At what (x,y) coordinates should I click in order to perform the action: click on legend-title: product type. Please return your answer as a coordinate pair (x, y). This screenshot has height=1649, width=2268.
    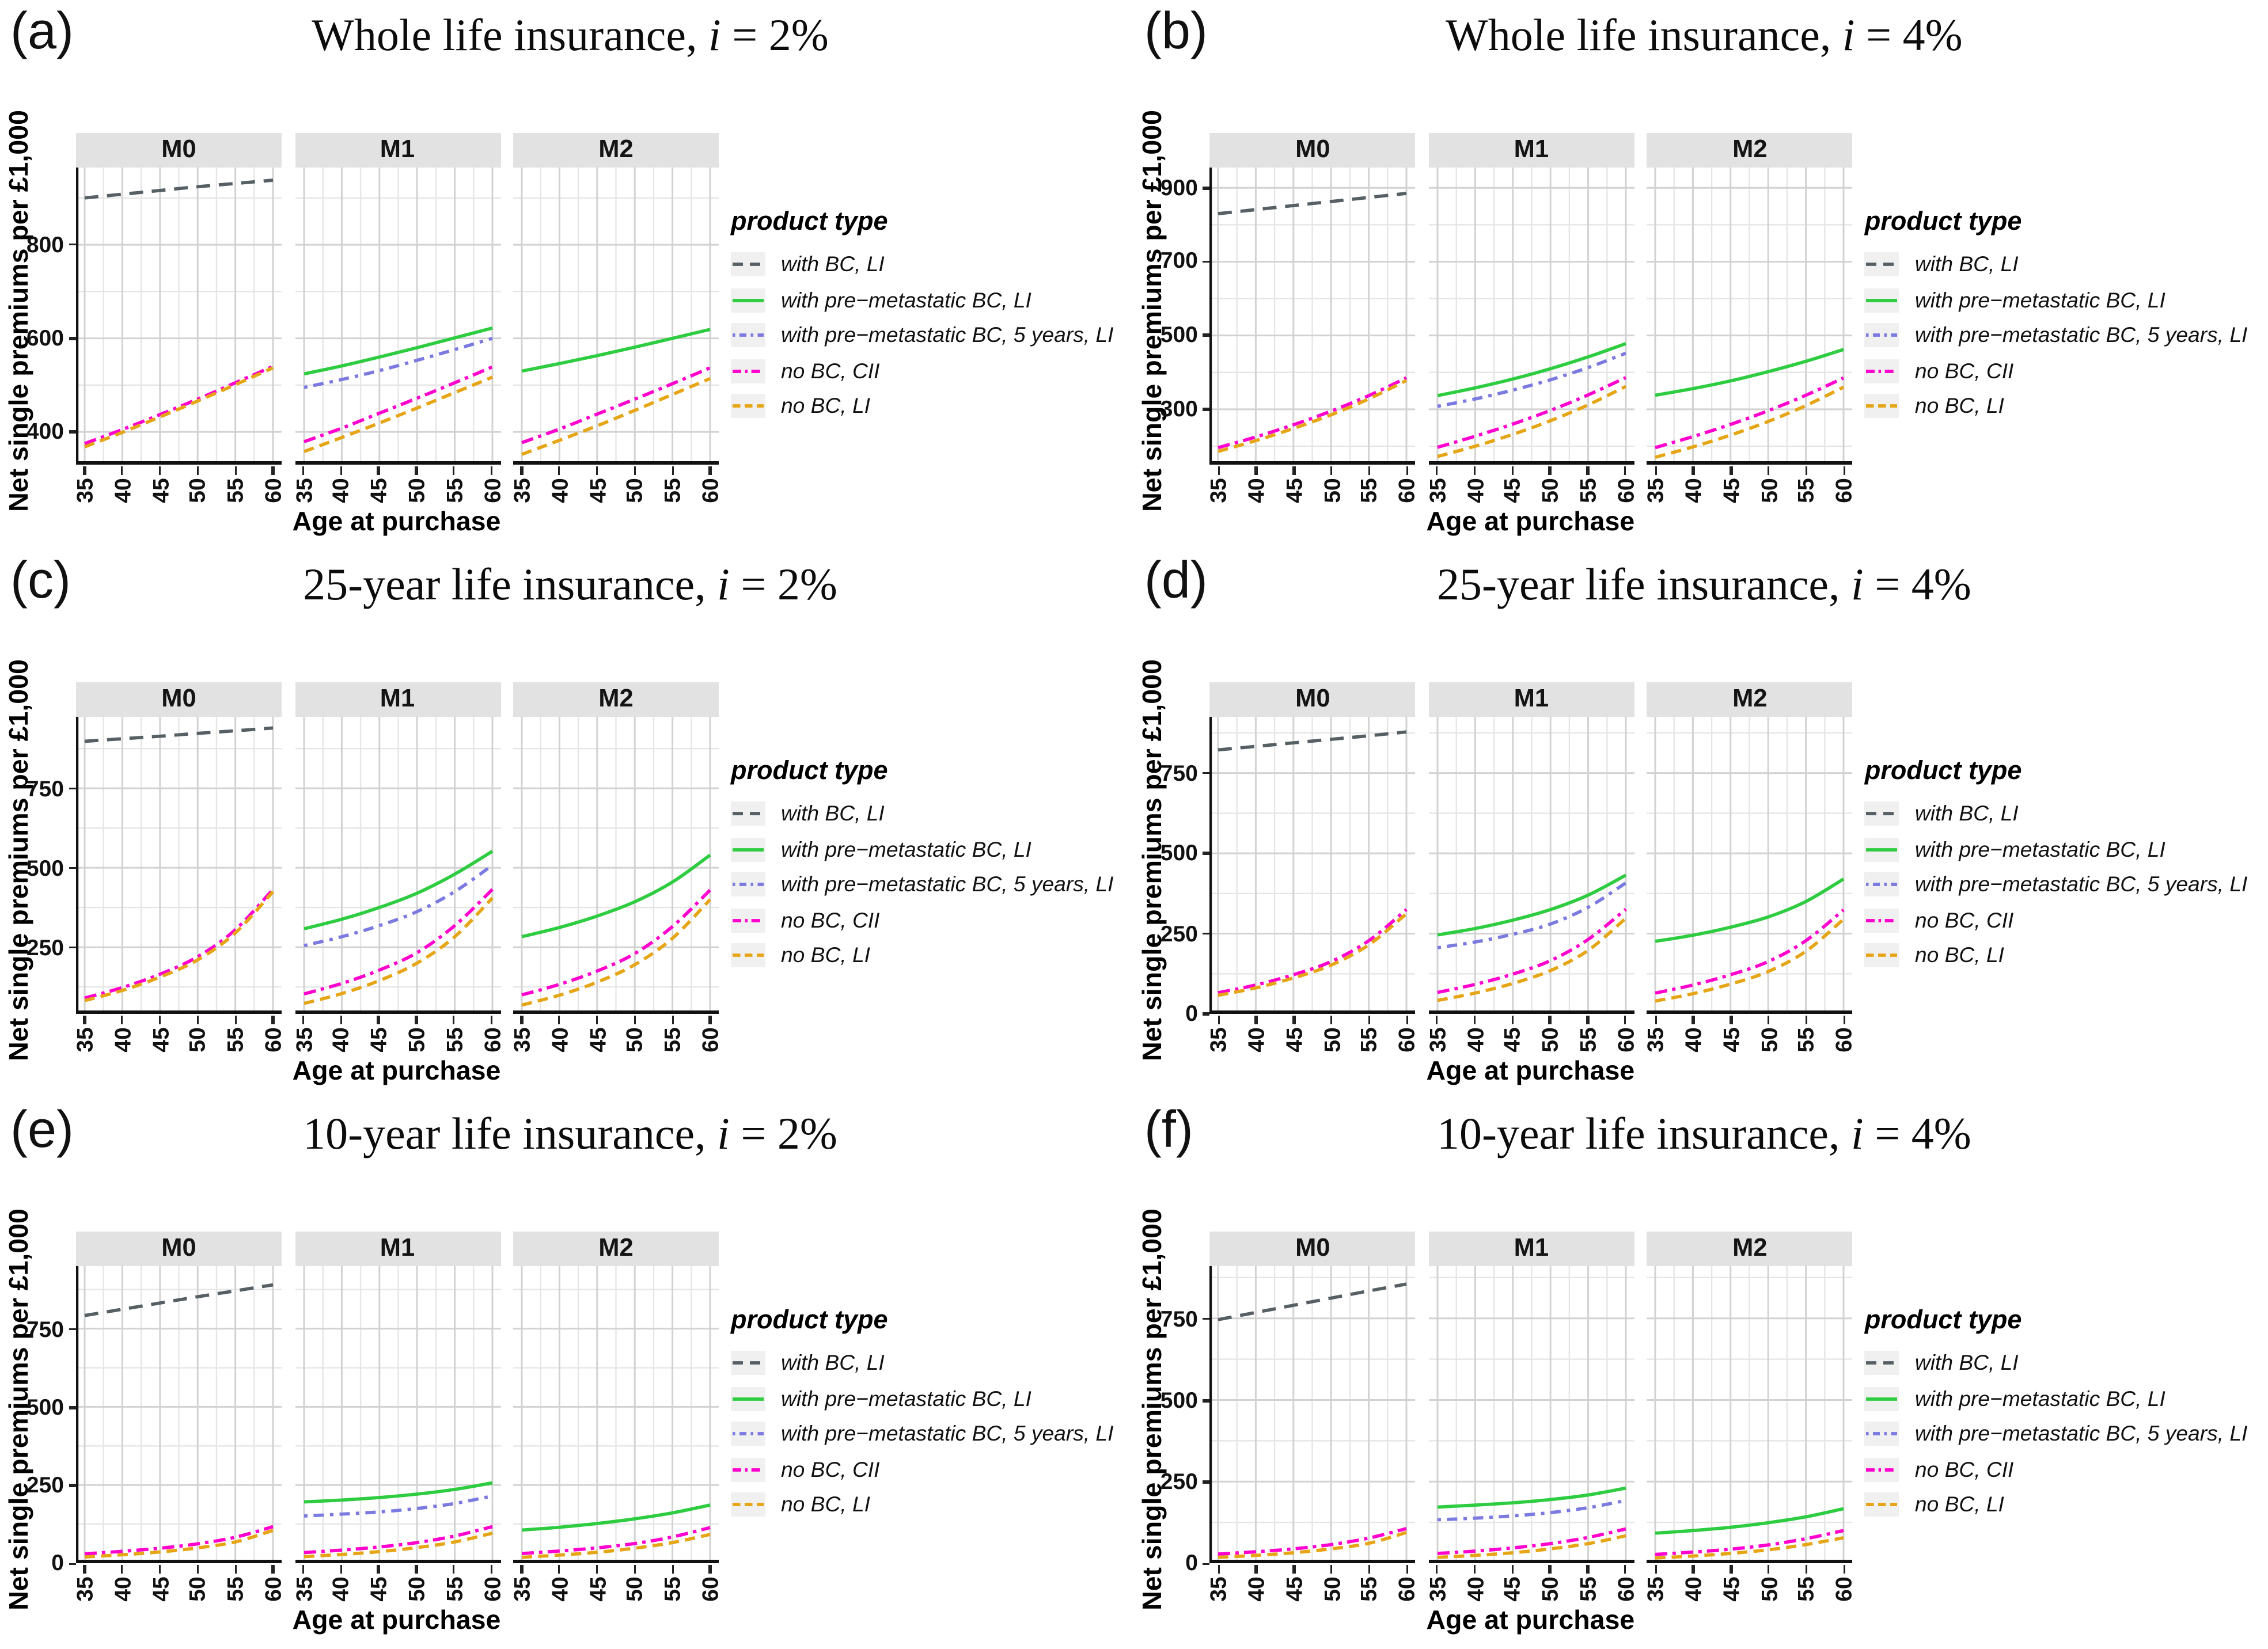
    Looking at the image, I should click on (810, 1321).